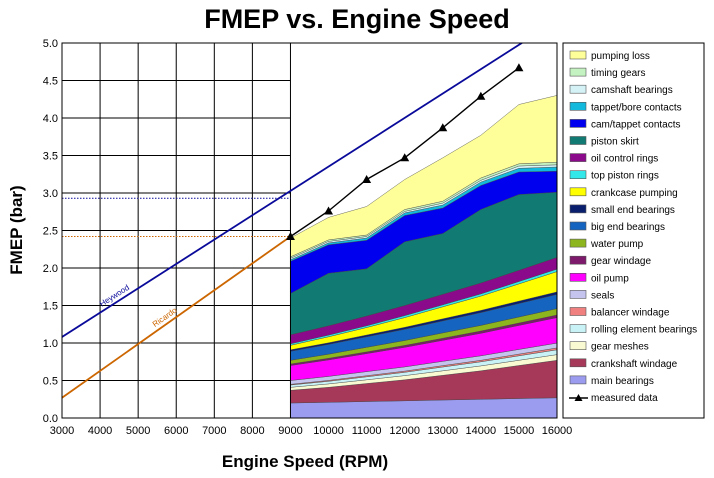 The height and width of the screenshot is (478, 714). I want to click on legend-label: small end bearings, so click(633, 210).